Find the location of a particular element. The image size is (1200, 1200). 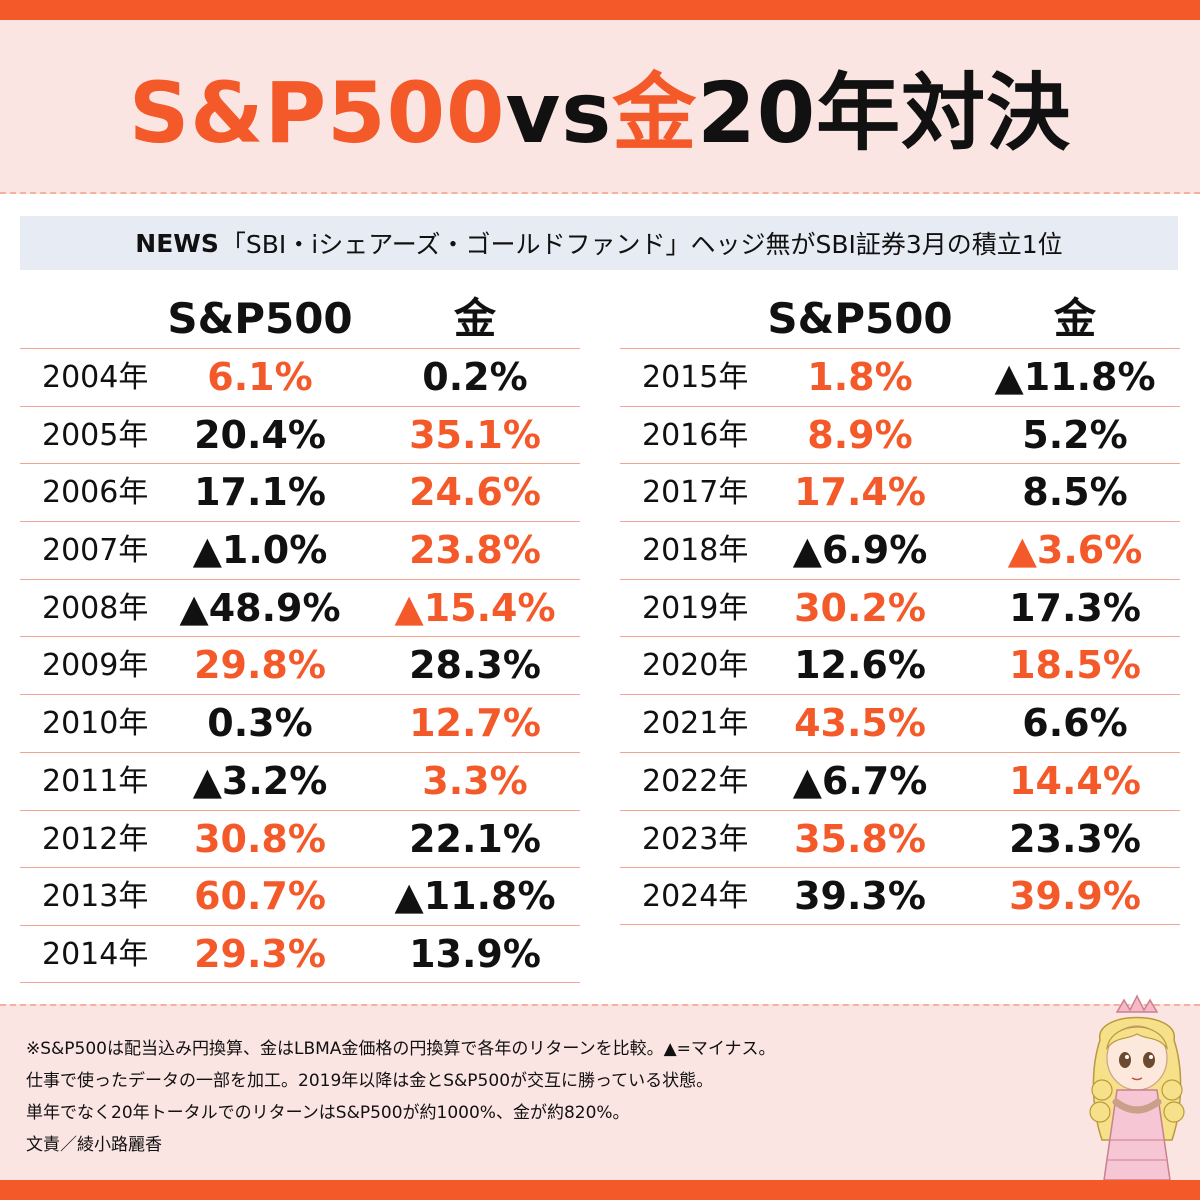

table-row: 2014年 29.3% 13.9% is located at coordinates (300, 953).